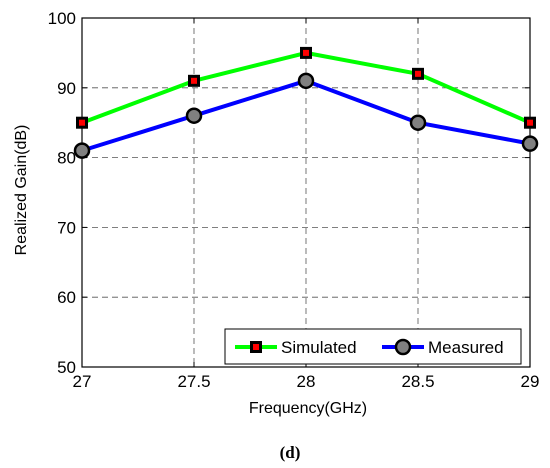 This screenshot has height=468, width=550. I want to click on y-tick-label: 90, so click(66, 88).